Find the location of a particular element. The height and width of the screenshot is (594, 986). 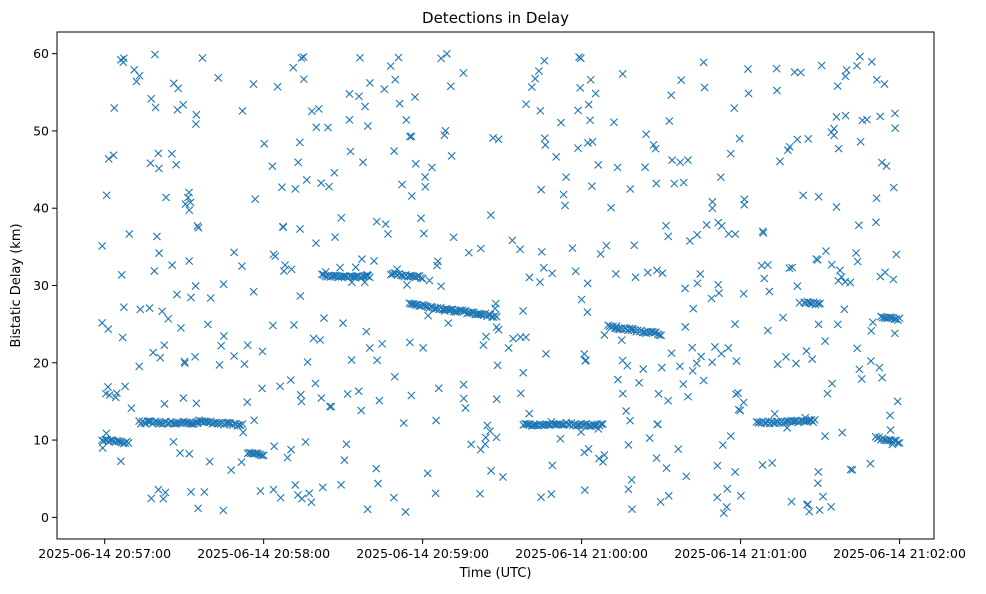

x-tick-label: 2025-06-14 21:02:00 is located at coordinates (899, 553).